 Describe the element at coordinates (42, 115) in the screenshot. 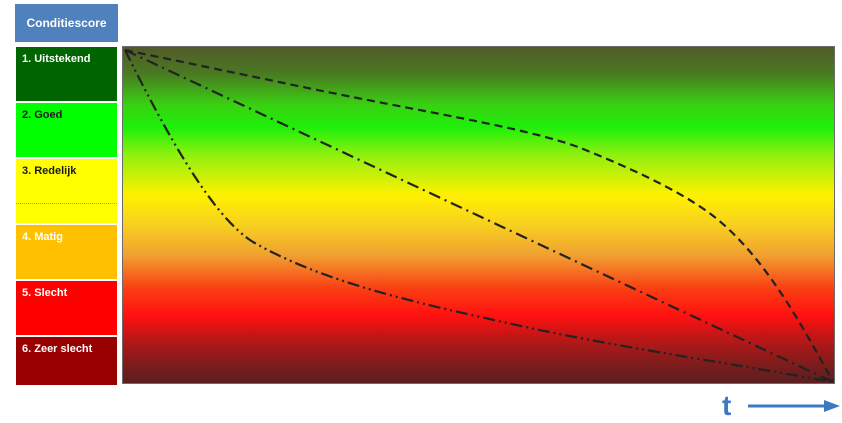

I see `level-2-label: 2. Goed` at that location.